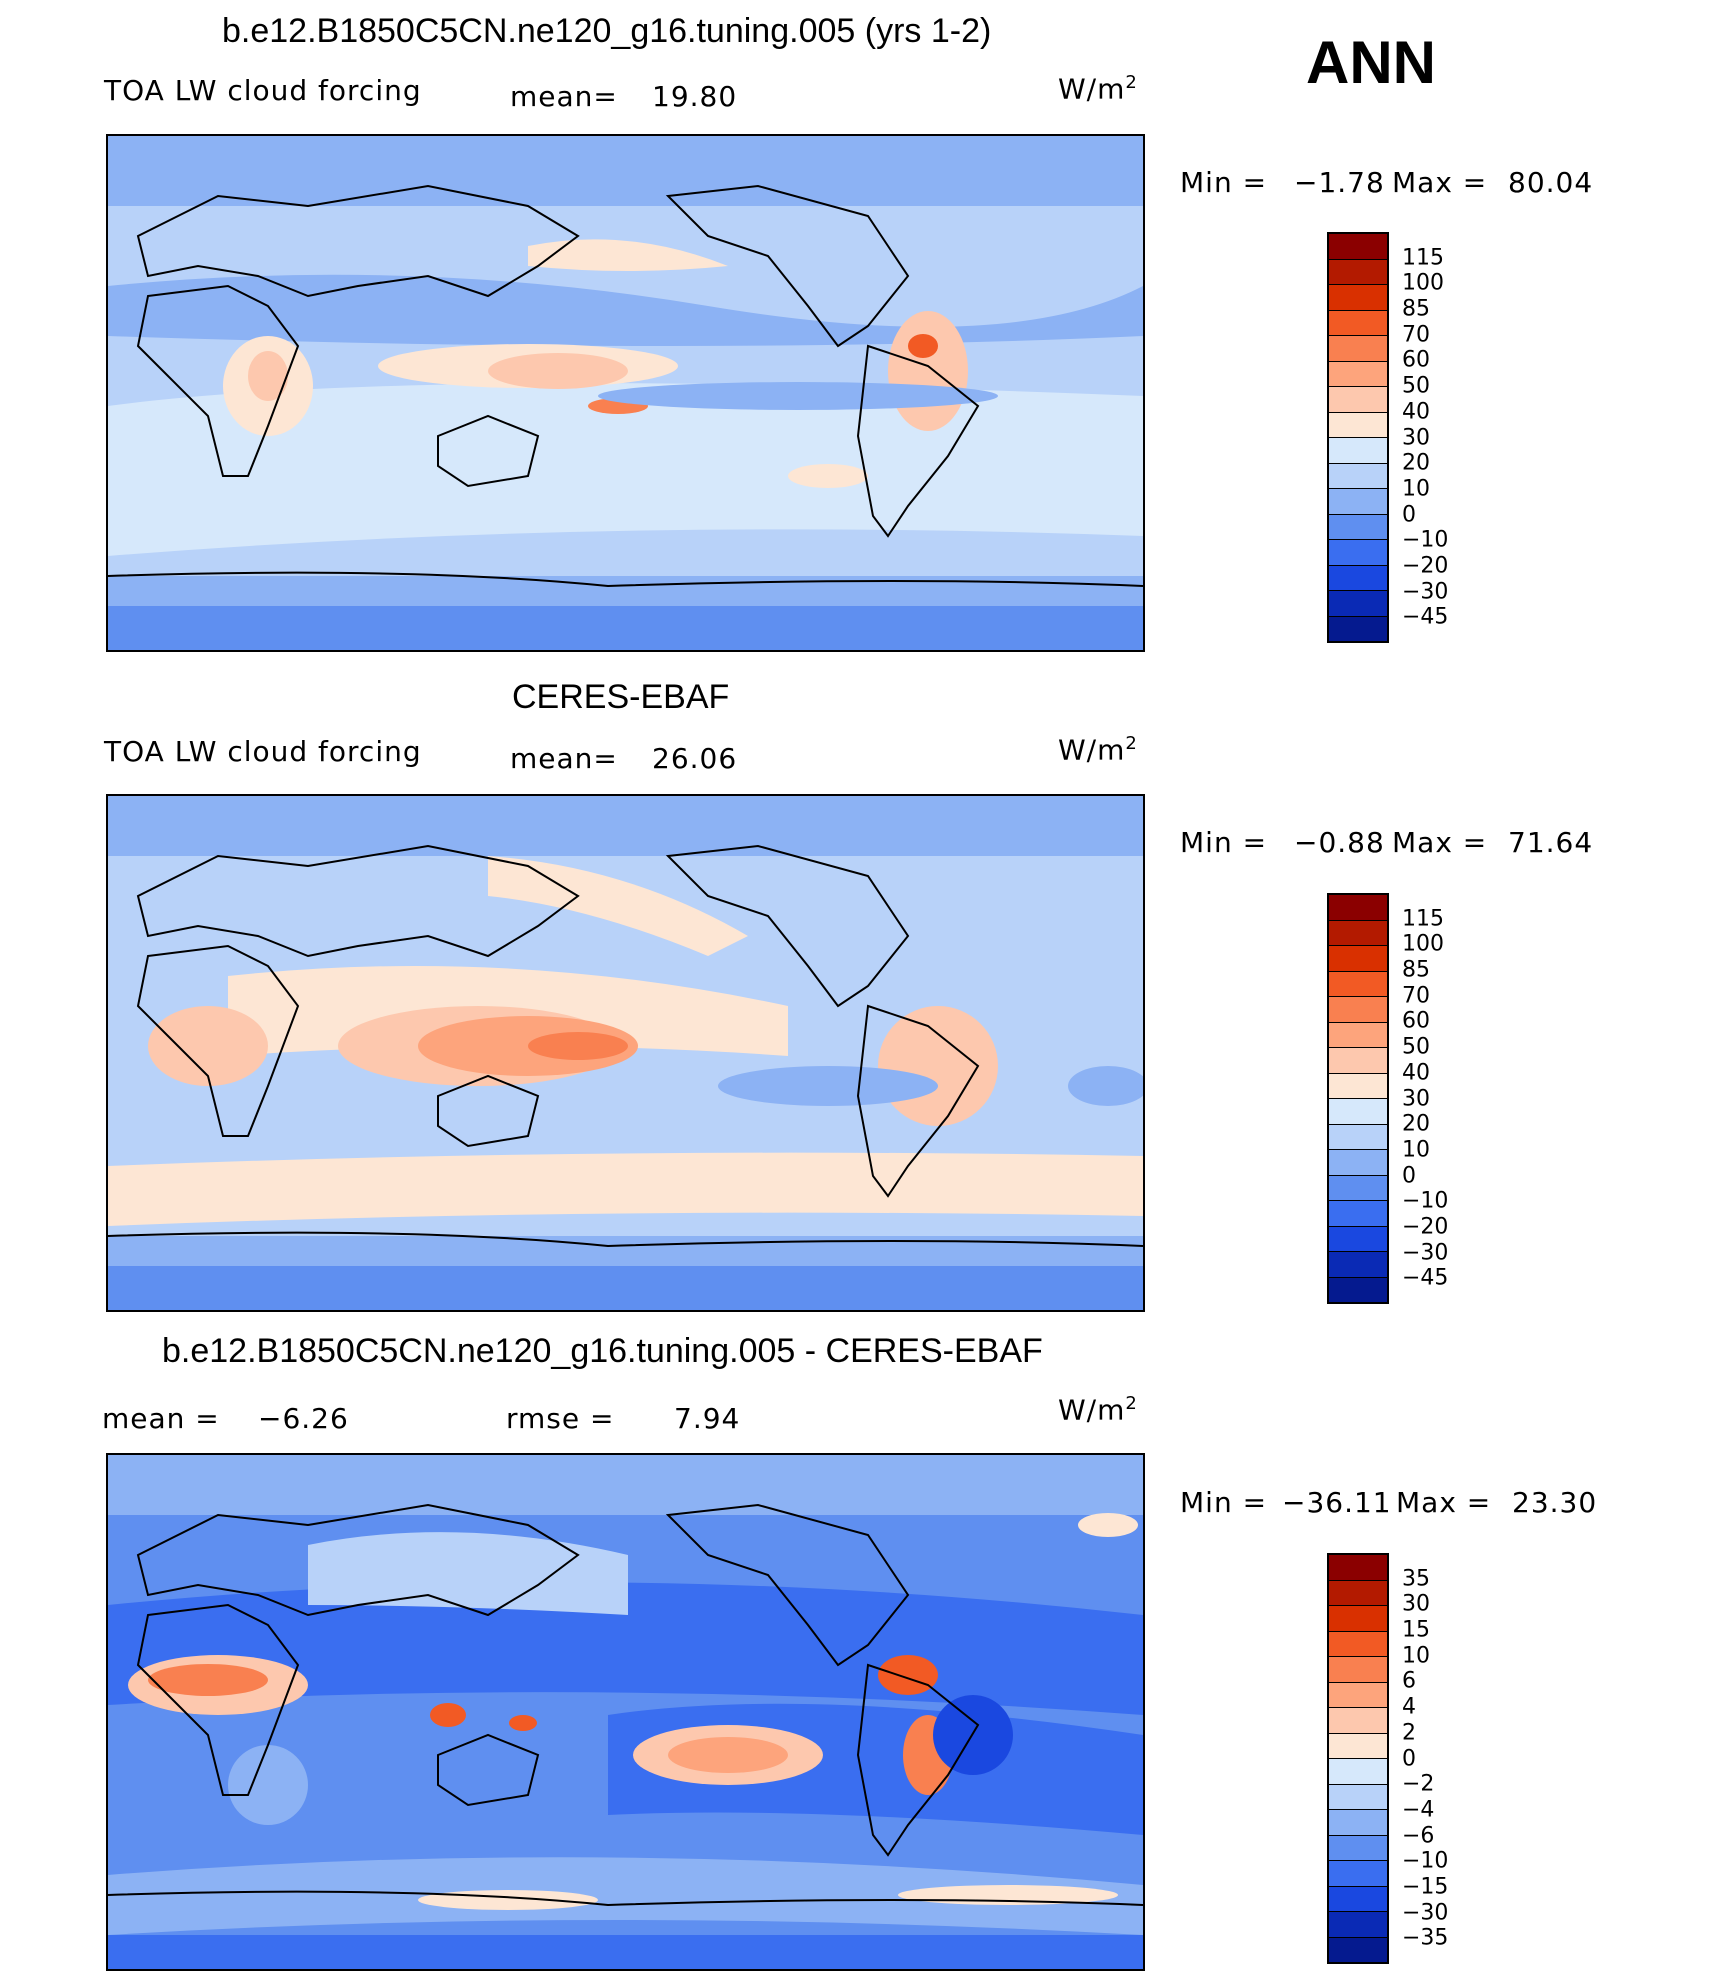 This screenshot has height=1979, width=1710. I want to click on panel1-max-label: Max =, so click(1440, 182).